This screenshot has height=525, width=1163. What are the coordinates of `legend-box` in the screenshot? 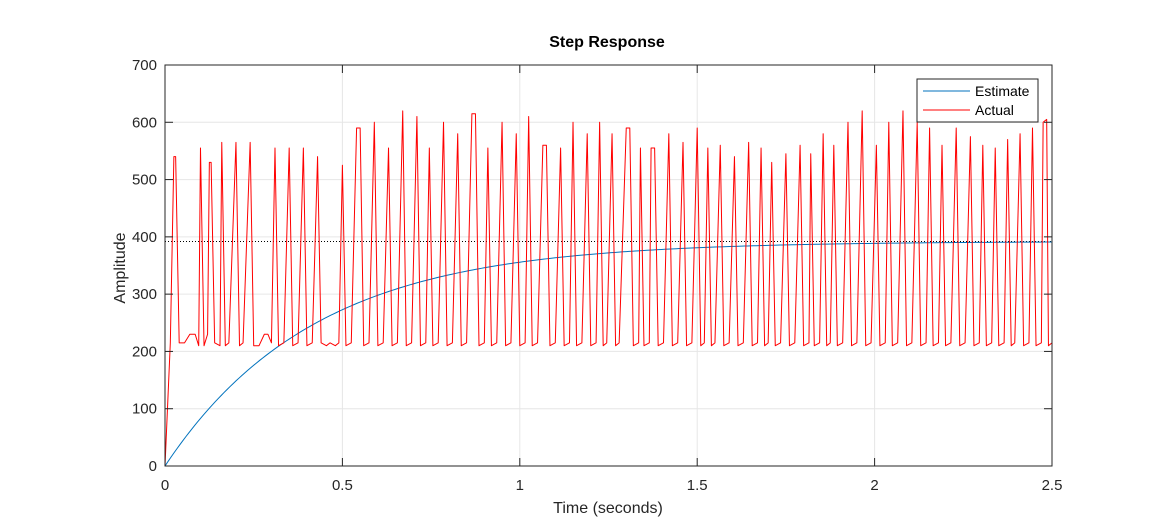 It's located at (977, 100).